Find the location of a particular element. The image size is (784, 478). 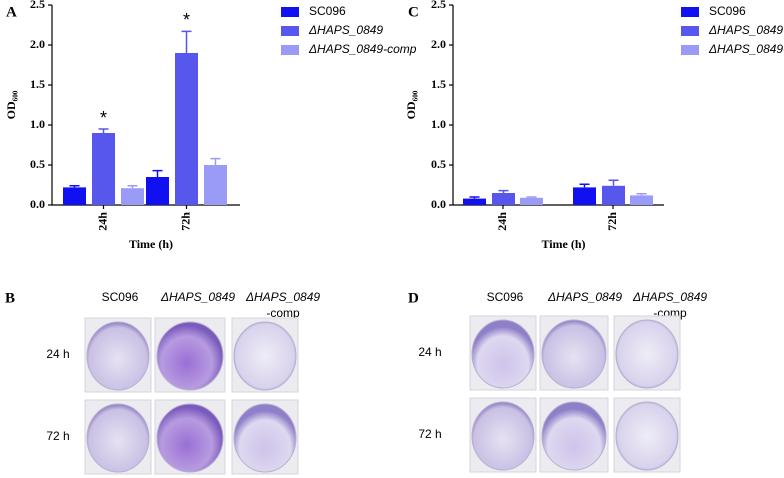

panel-letter: D is located at coordinates (413, 298).